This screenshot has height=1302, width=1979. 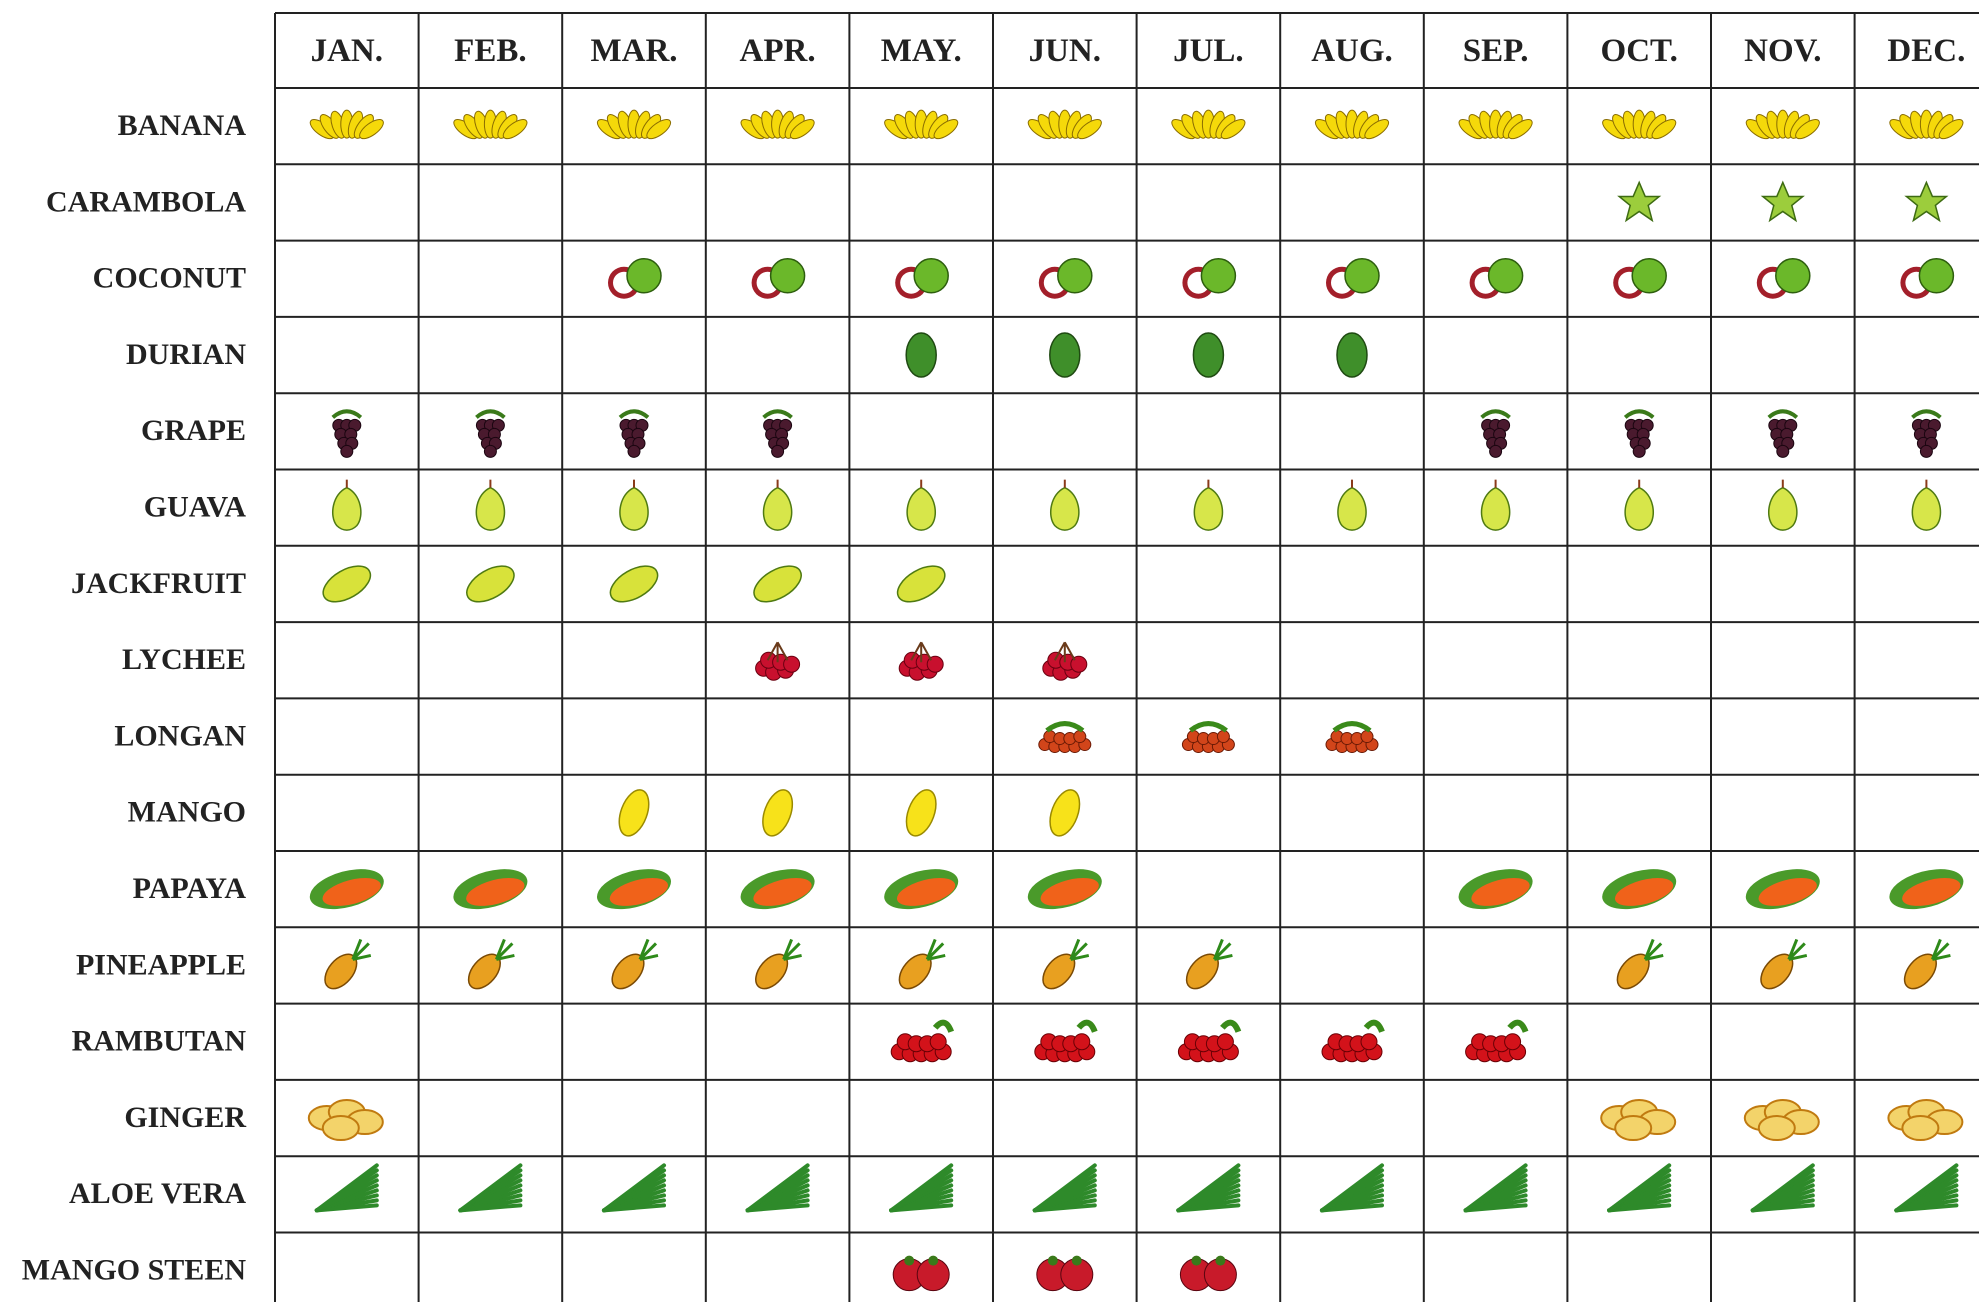 What do you see at coordinates (633, 51) in the screenshot?
I see `month-header: MAR.` at bounding box center [633, 51].